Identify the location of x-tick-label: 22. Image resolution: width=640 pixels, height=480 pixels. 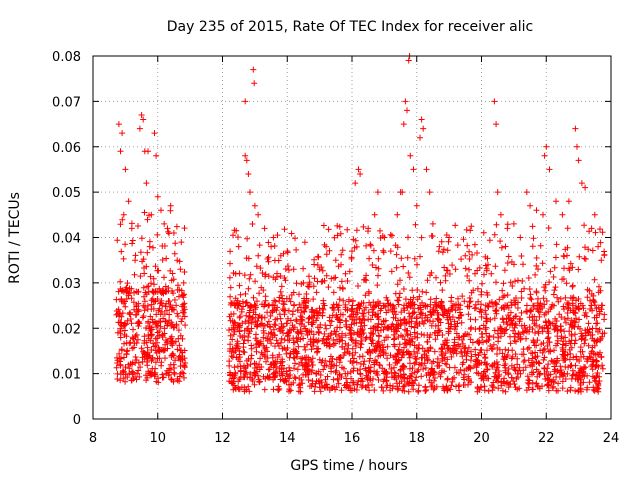
(546, 438).